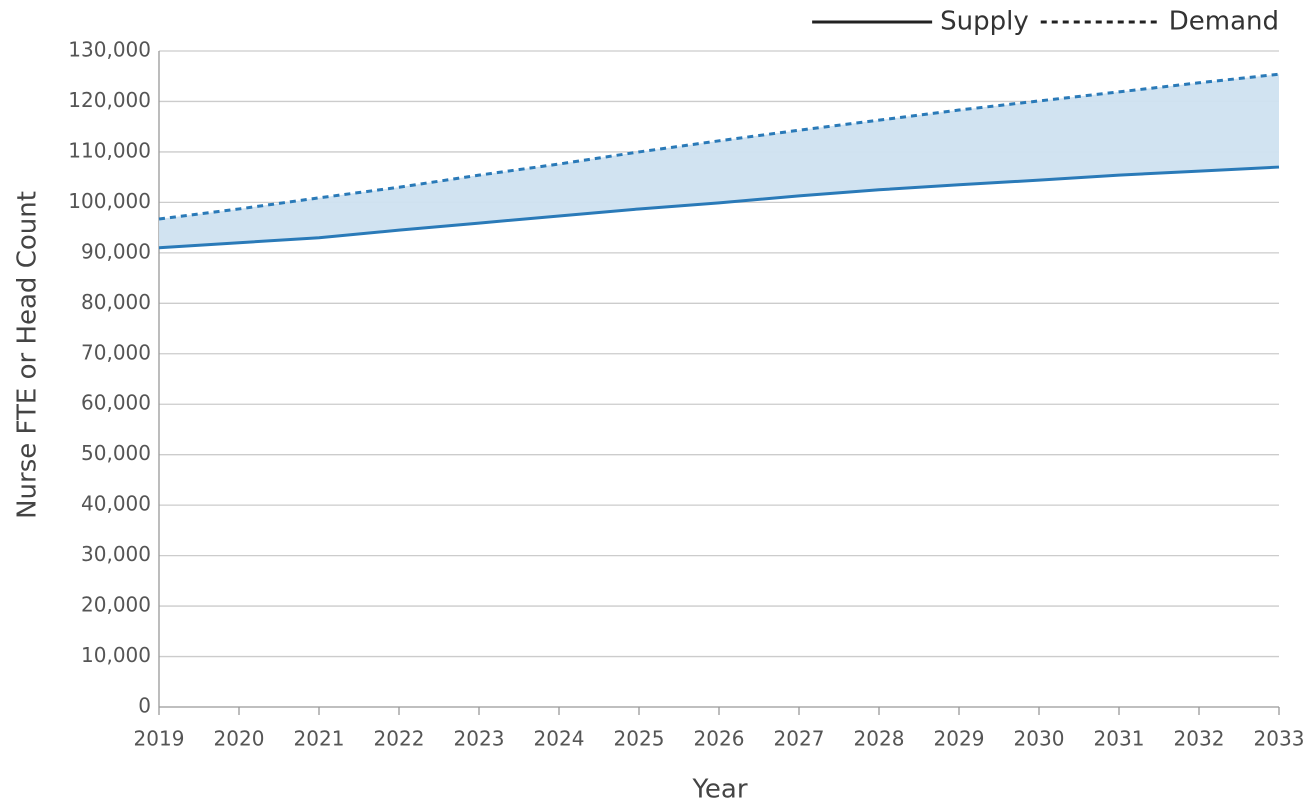 This screenshot has height=806, width=1313. Describe the element at coordinates (116, 504) in the screenshot. I see `y-tick-label: 40,000` at that location.